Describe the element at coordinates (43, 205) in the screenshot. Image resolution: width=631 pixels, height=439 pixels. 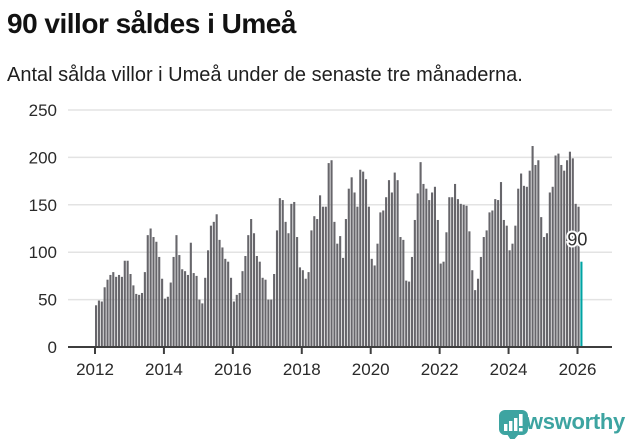
I see `y-tick-label: 150` at that location.